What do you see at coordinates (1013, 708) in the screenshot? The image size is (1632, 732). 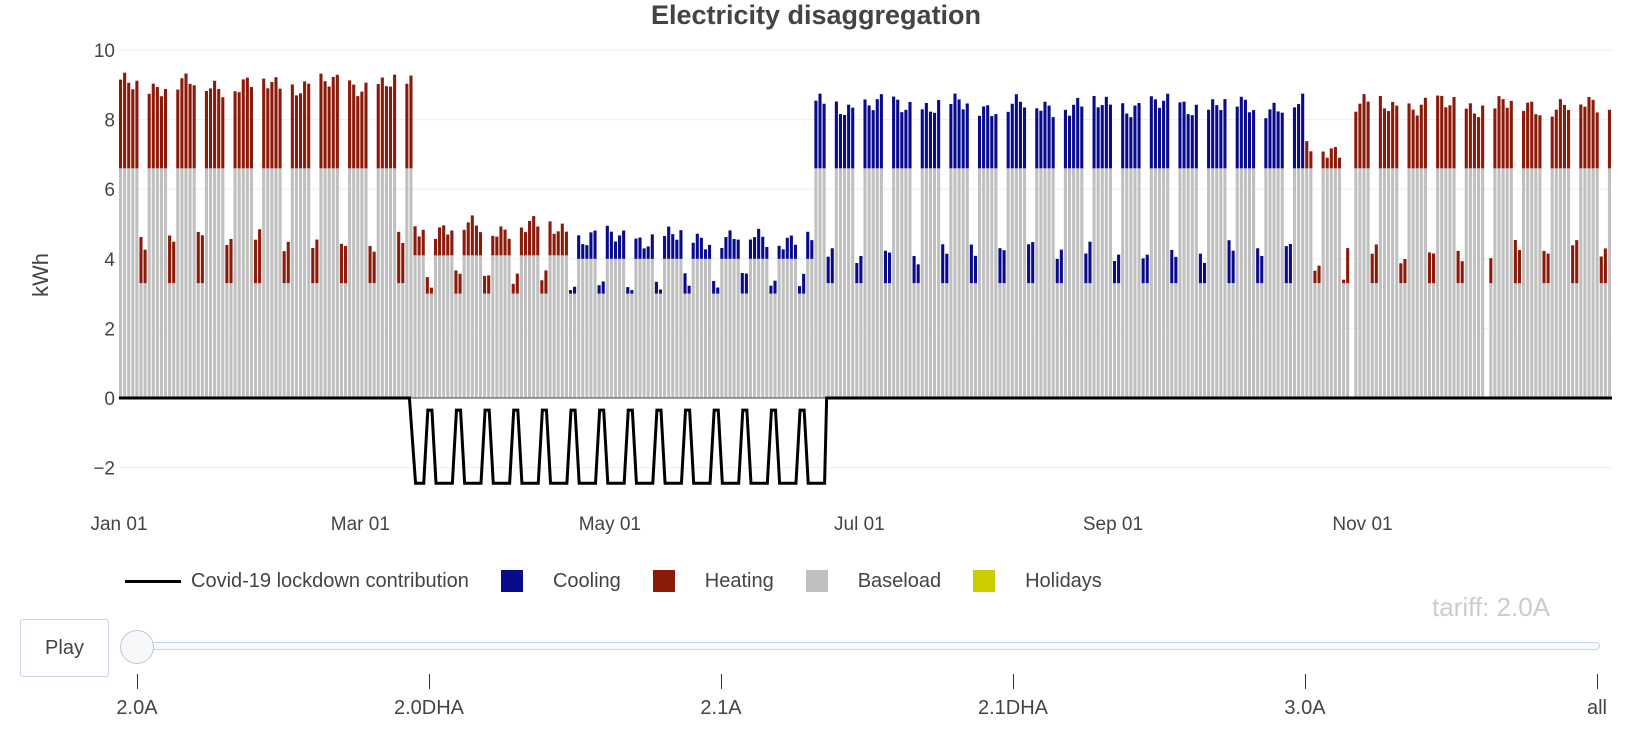 I see `slider-step-2-1dha: 2.1DHA` at bounding box center [1013, 708].